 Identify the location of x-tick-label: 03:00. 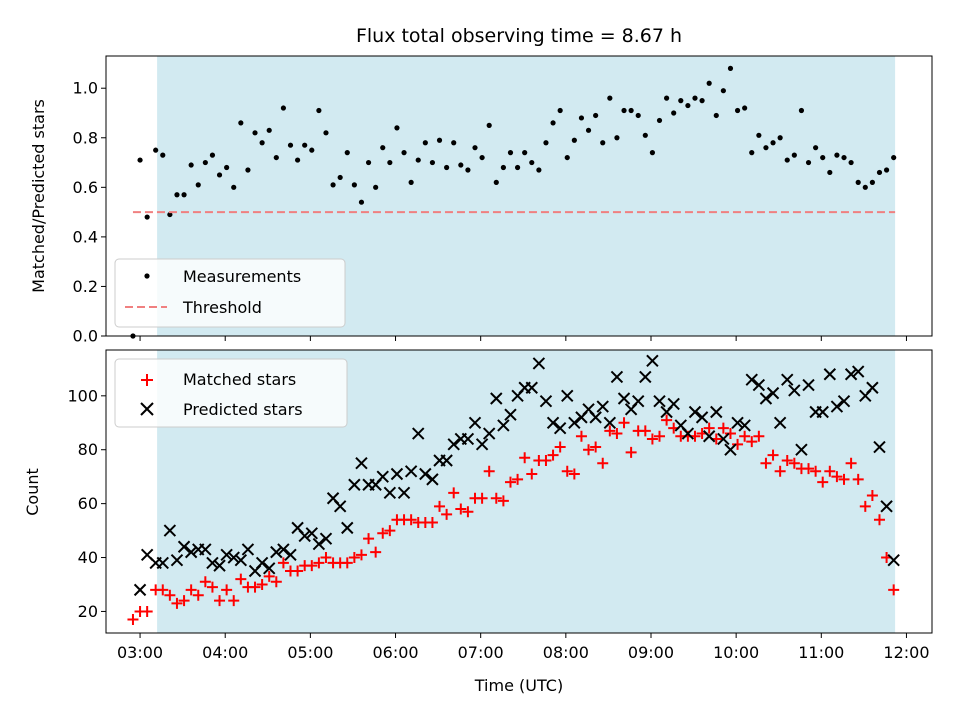
(140, 652).